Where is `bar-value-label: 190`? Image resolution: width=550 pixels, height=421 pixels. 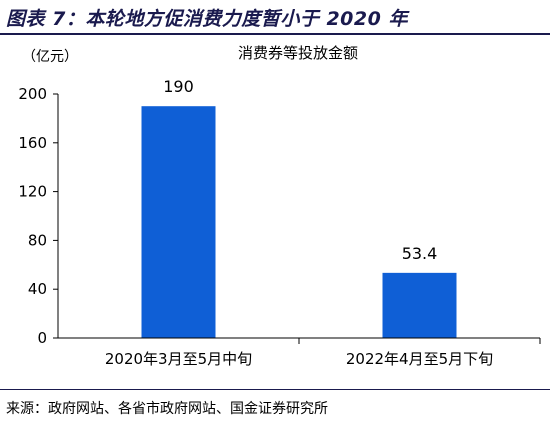 bar-value-label: 190 is located at coordinates (178, 86).